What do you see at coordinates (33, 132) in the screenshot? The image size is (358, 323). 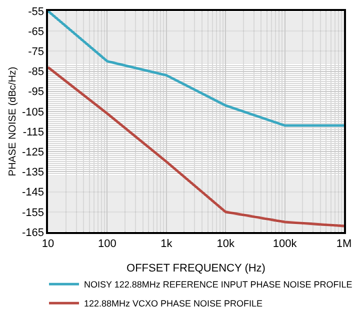 I see `y-tick-label: -115` at bounding box center [33, 132].